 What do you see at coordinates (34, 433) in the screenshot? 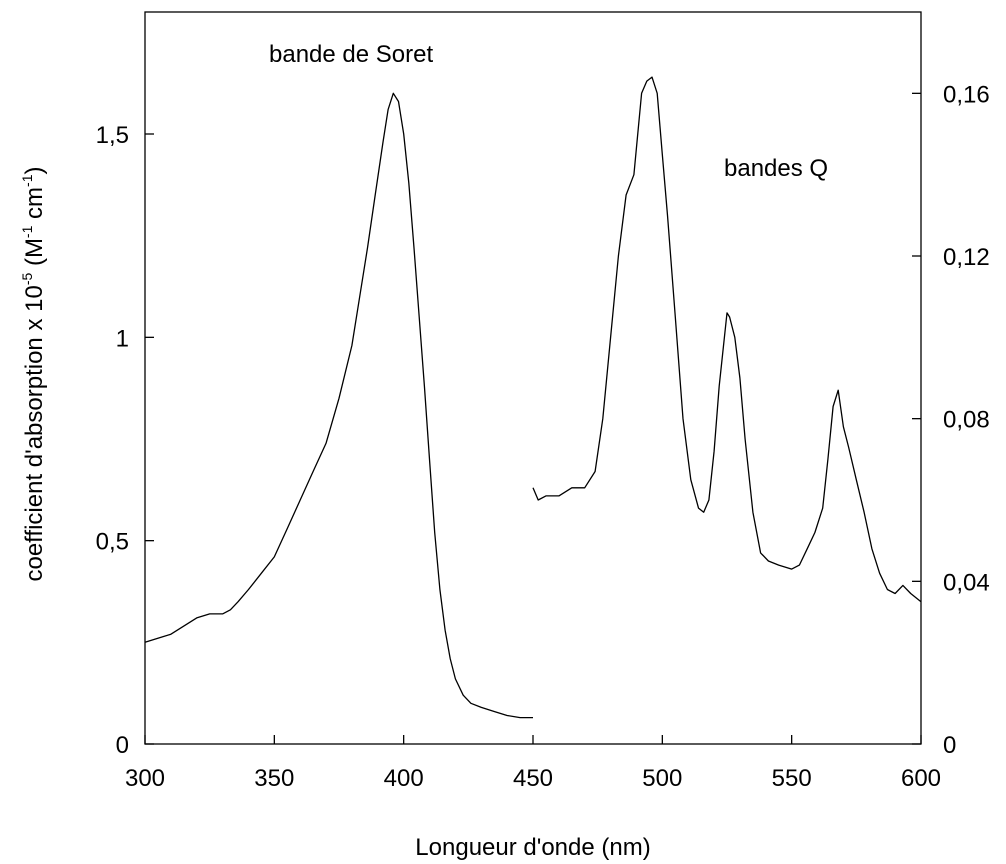
I see `y-axis-title-main: coefficient d'absorption x 10` at bounding box center [34, 433].